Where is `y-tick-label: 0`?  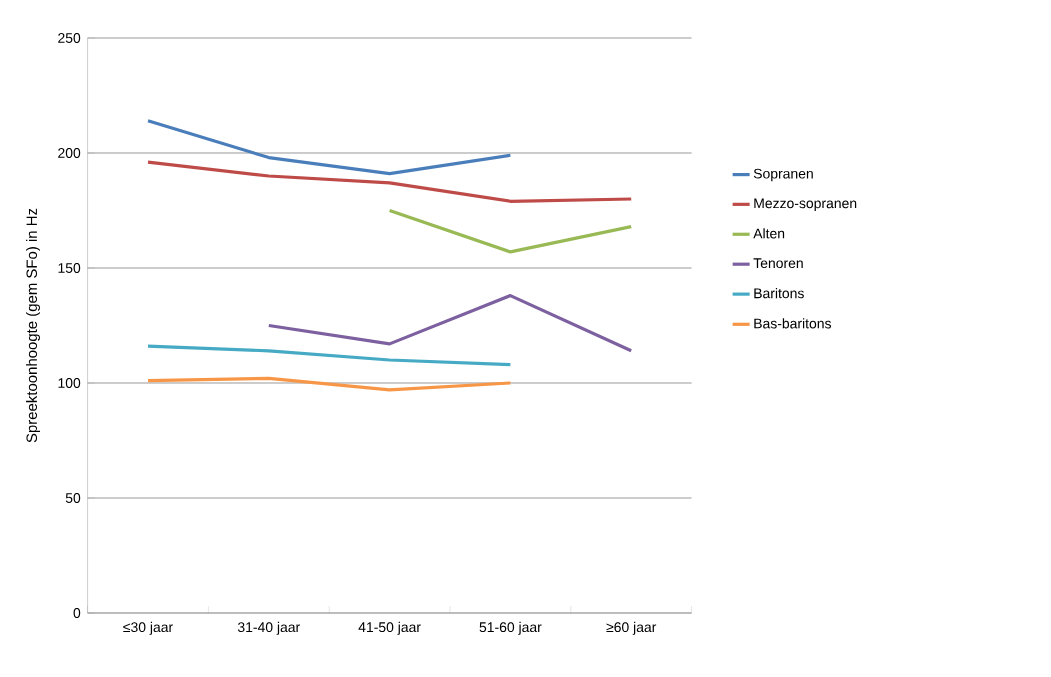
y-tick-label: 0 is located at coordinates (77, 613).